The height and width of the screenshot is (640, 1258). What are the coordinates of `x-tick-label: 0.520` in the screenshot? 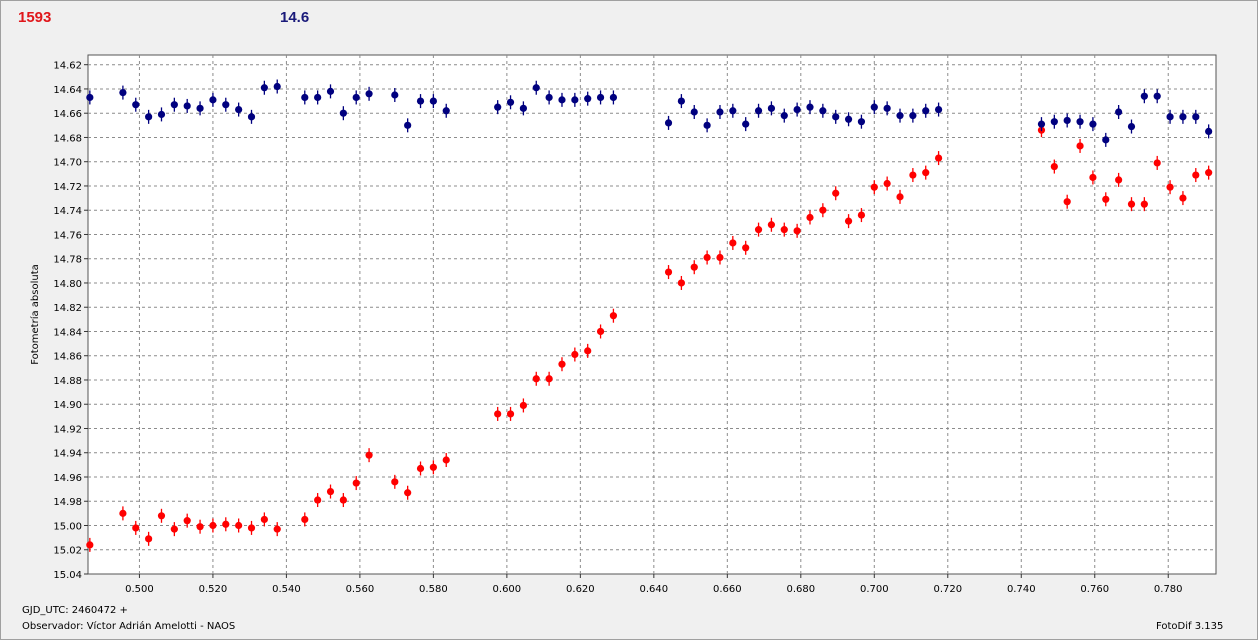 It's located at (213, 589).